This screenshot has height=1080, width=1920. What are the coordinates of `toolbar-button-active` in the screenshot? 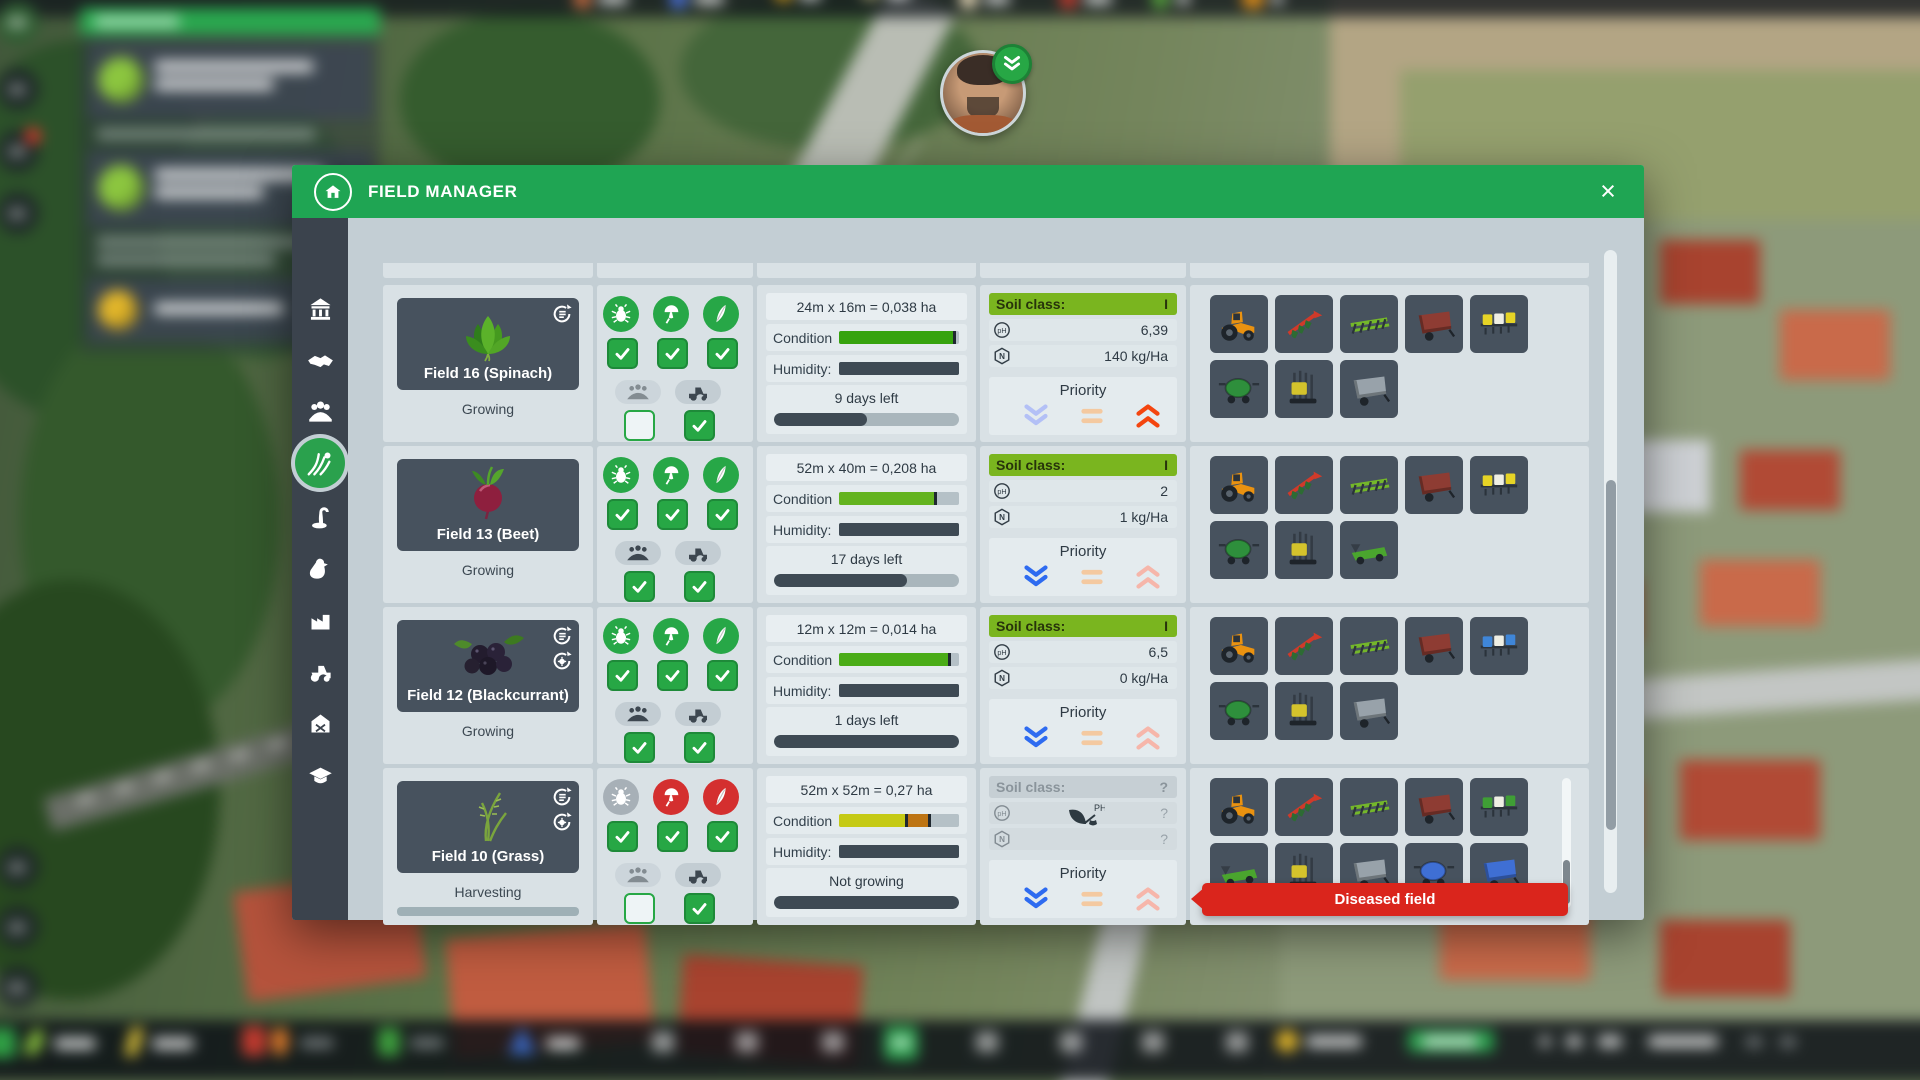 It's located at (901, 1043).